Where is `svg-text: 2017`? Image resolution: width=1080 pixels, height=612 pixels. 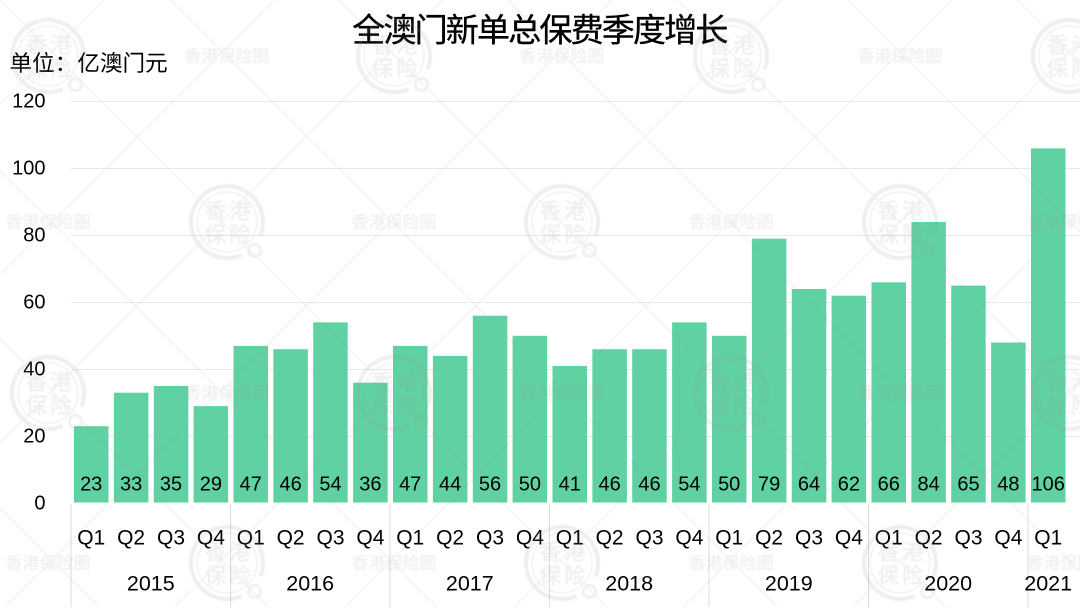 svg-text: 2017 is located at coordinates (470, 584).